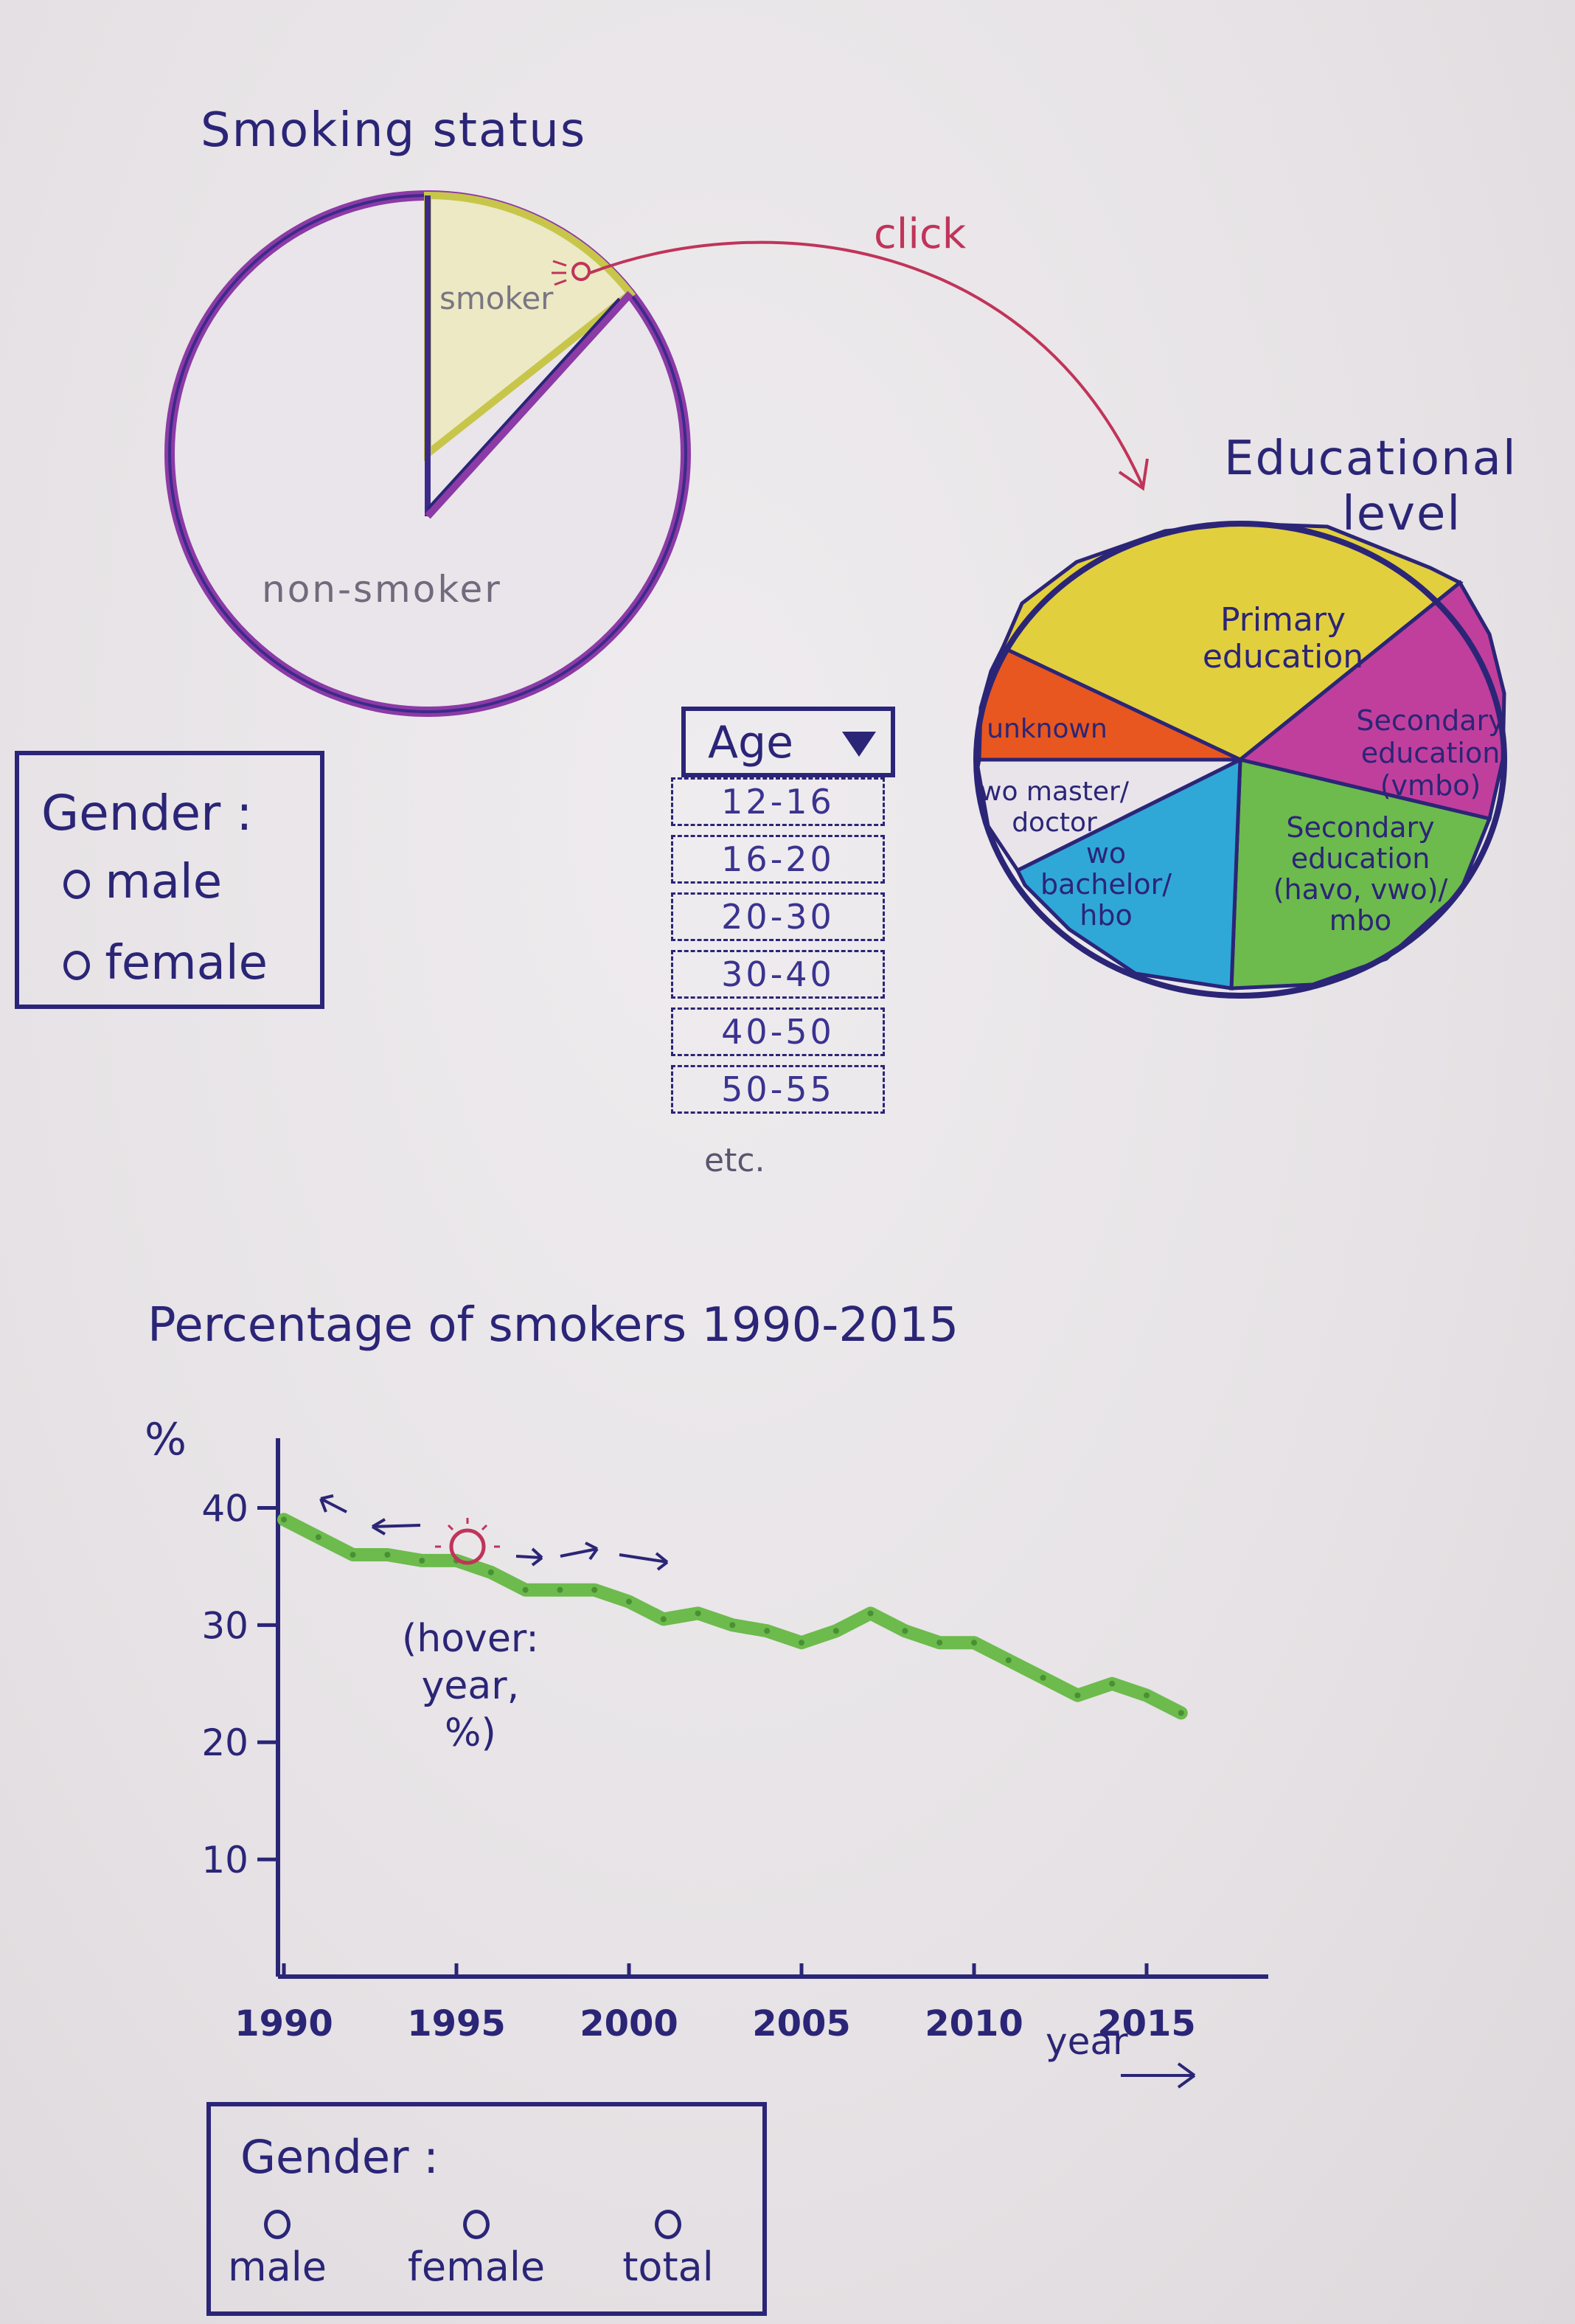 The height and width of the screenshot is (2324, 1575). Describe the element at coordinates (166, 1440) in the screenshot. I see `y-axis-label: %` at that location.